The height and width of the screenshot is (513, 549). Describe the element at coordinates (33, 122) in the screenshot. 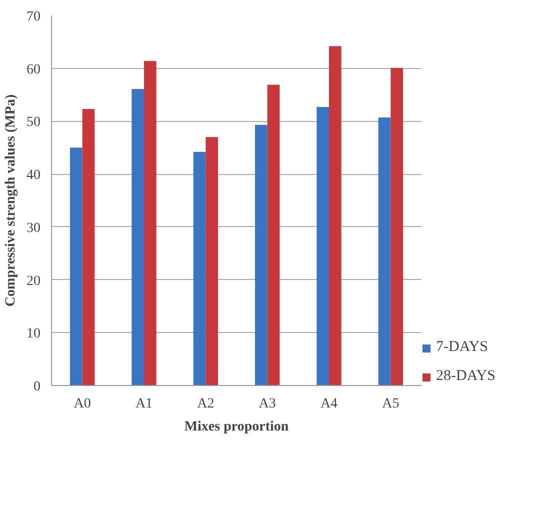

I see `y-tick-label: 50` at that location.